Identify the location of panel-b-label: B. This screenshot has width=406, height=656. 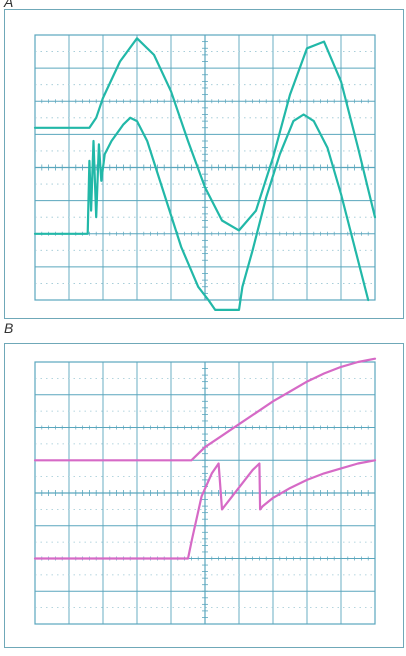
(9, 328).